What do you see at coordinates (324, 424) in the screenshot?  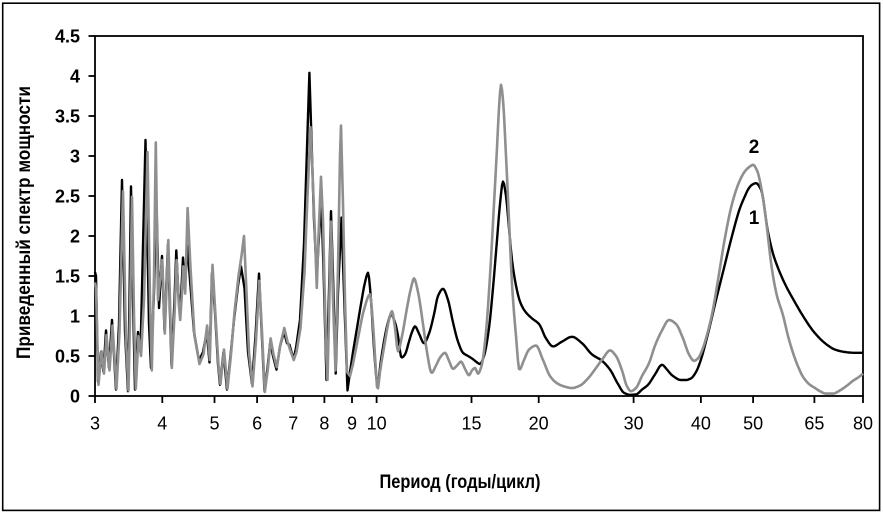 I see `svg-text: 8` at bounding box center [324, 424].